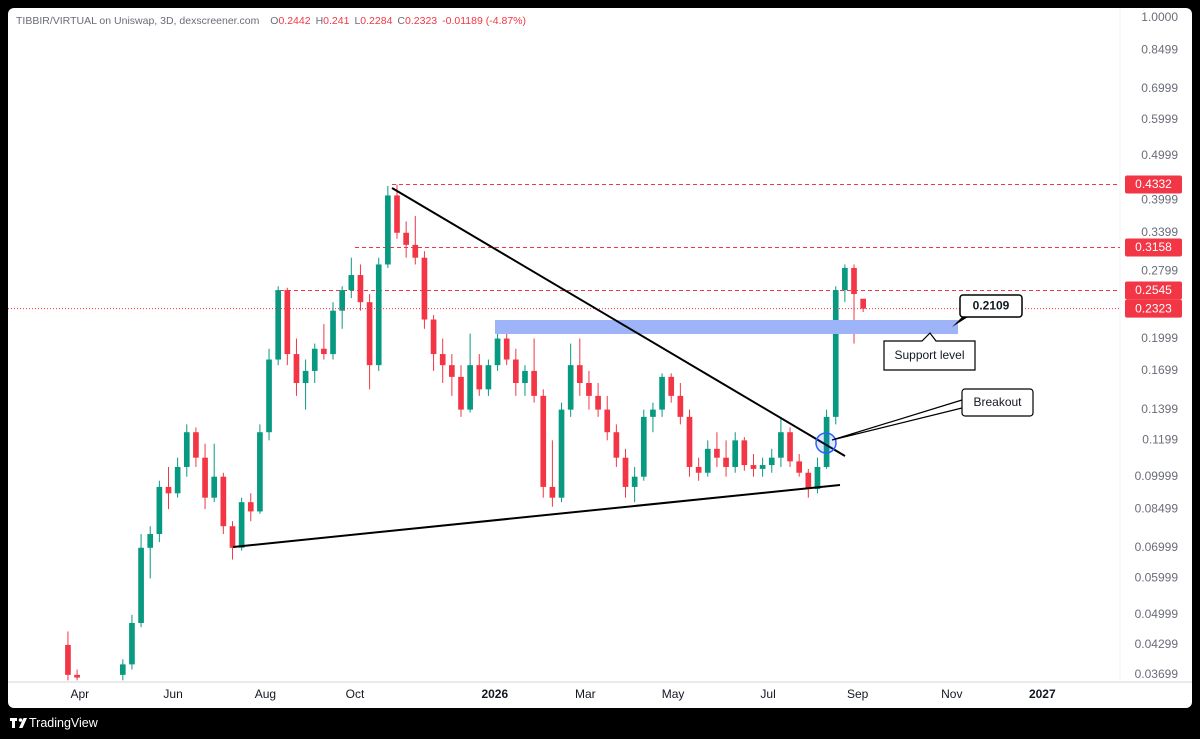  What do you see at coordinates (172, 694) in the screenshot?
I see `x-tick-label: Jun` at bounding box center [172, 694].